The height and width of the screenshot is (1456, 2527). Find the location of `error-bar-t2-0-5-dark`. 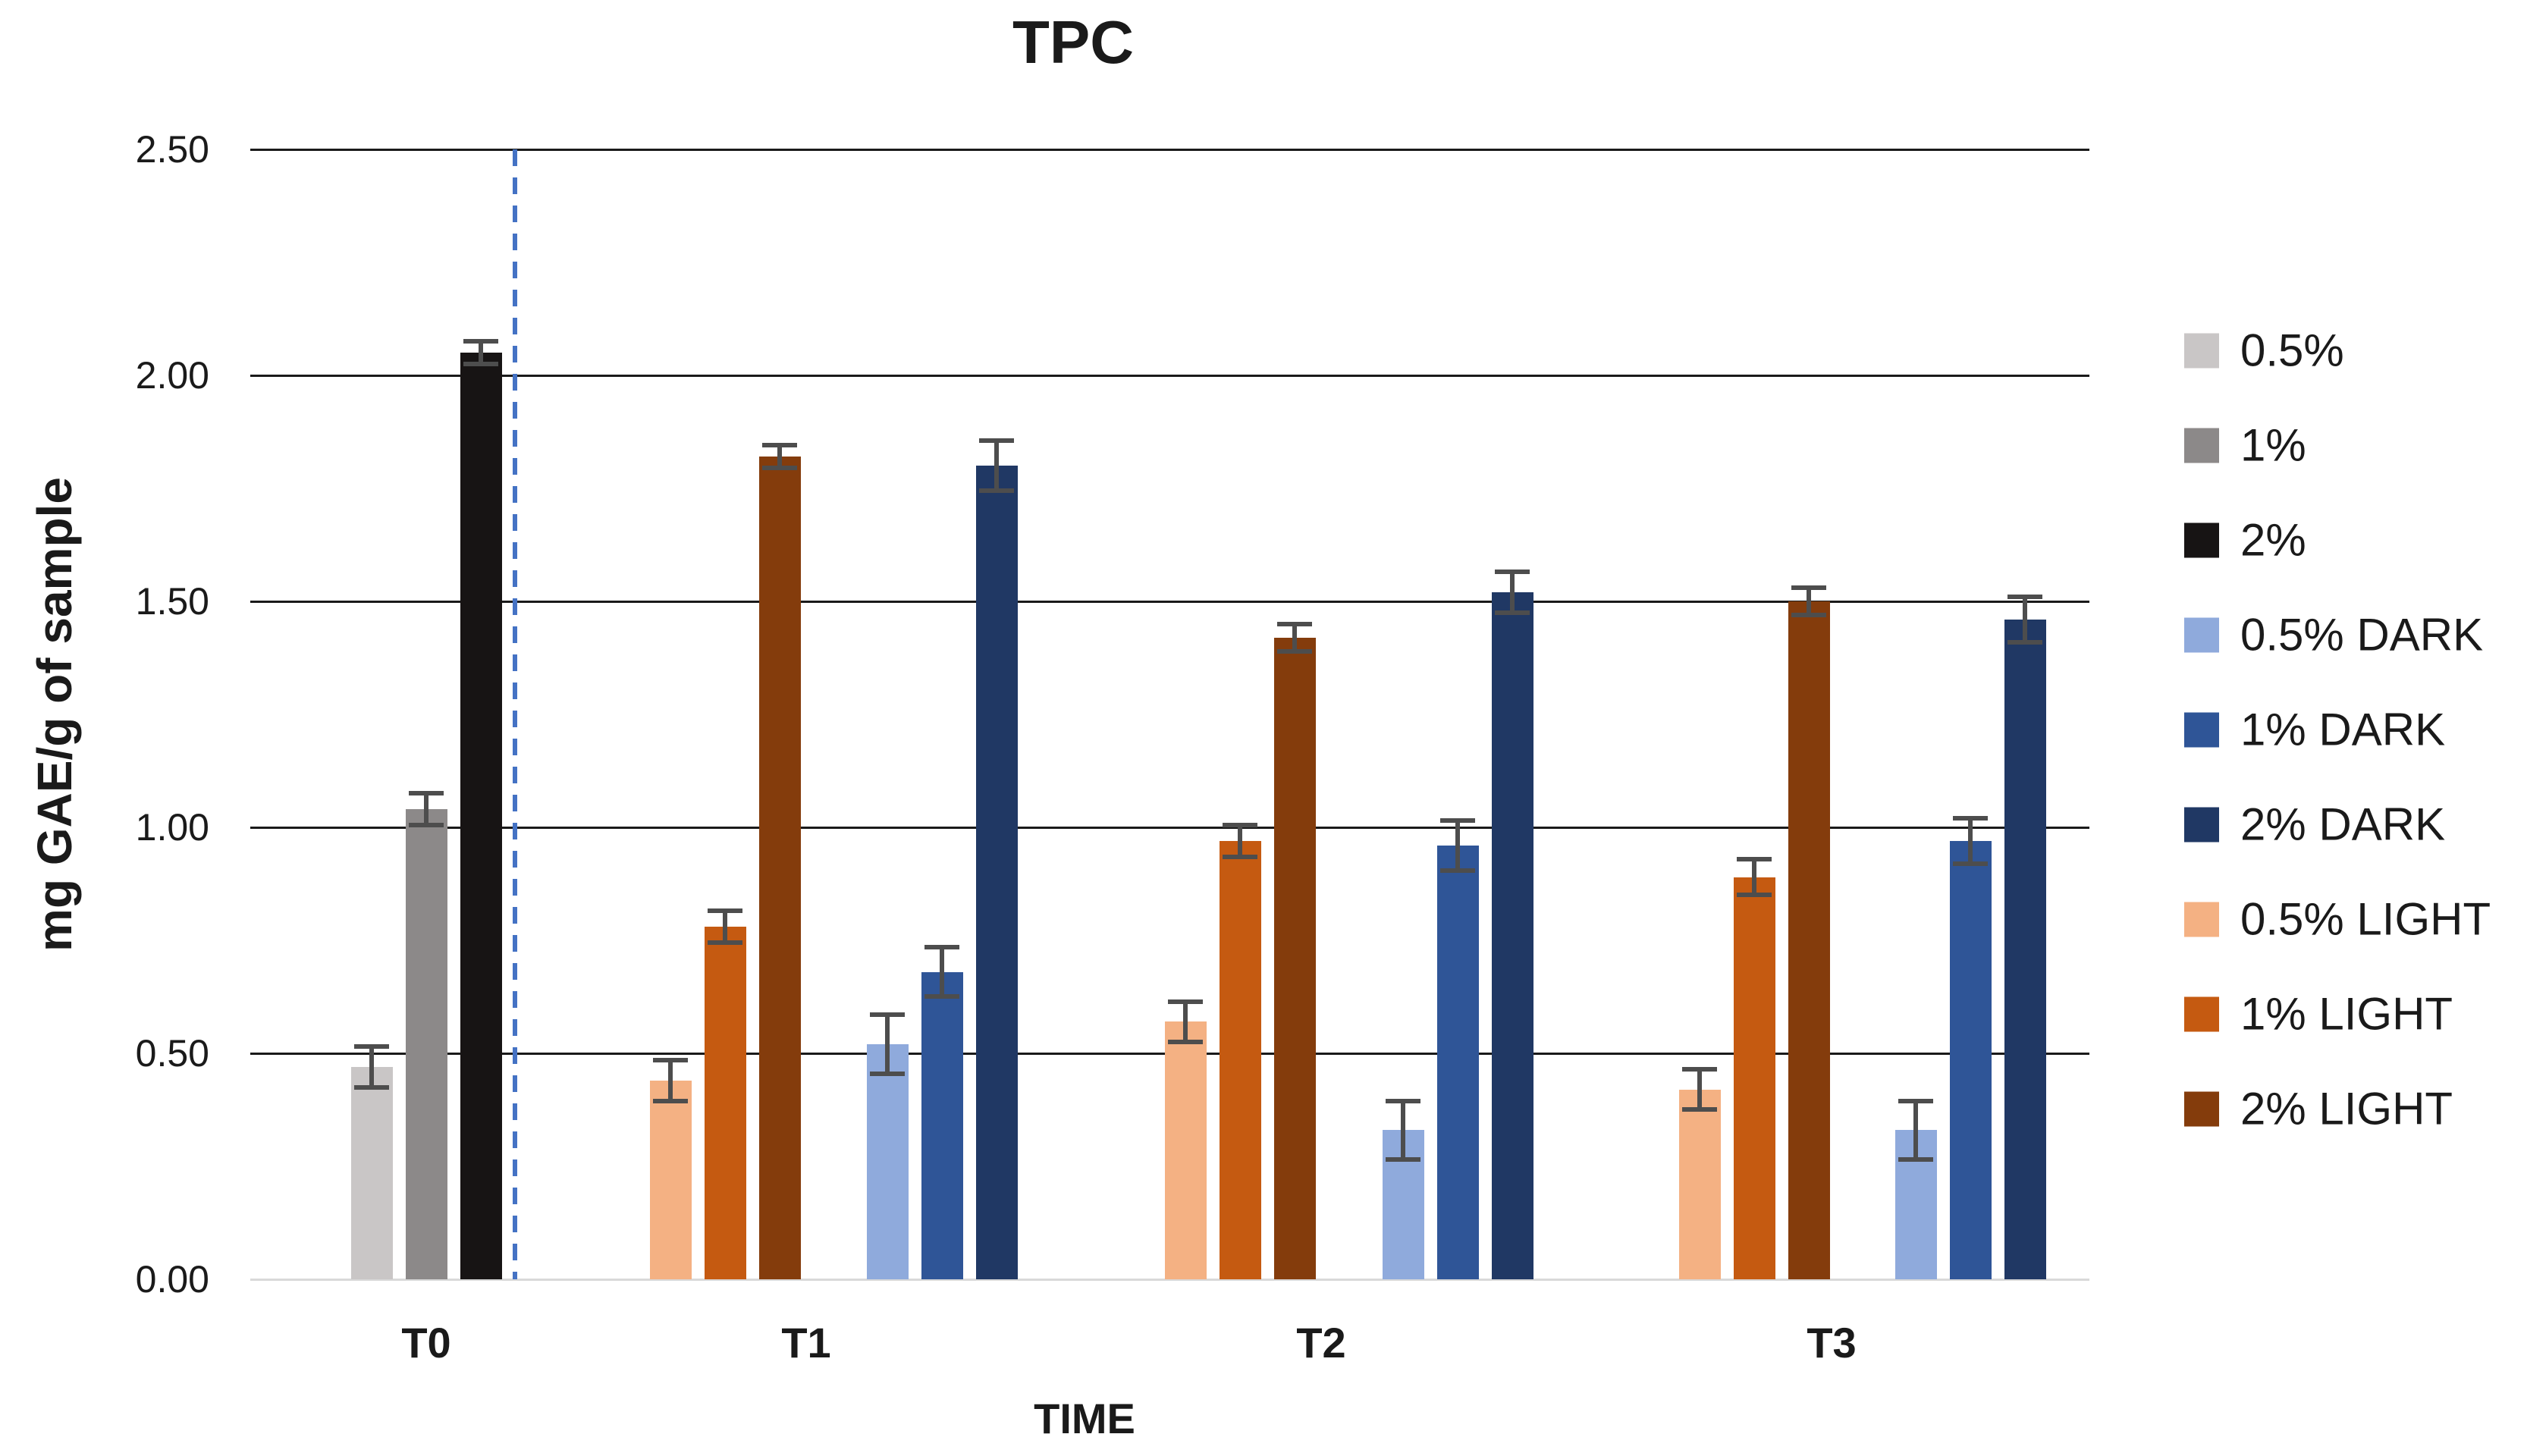

error-bar-t2-0-5-dark is located at coordinates (1403, 1130).